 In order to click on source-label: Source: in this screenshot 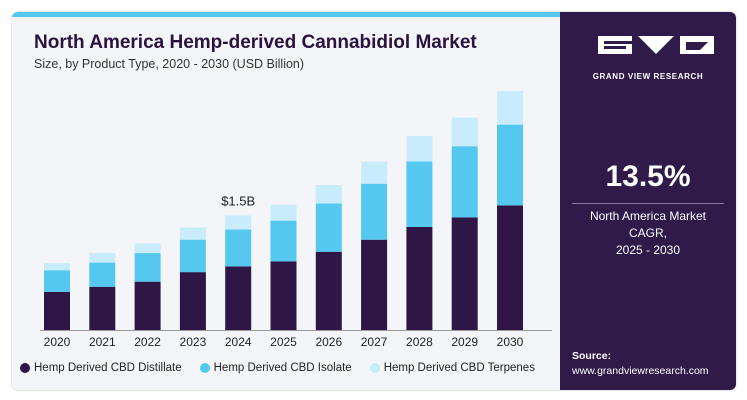, I will do `click(592, 356)`.